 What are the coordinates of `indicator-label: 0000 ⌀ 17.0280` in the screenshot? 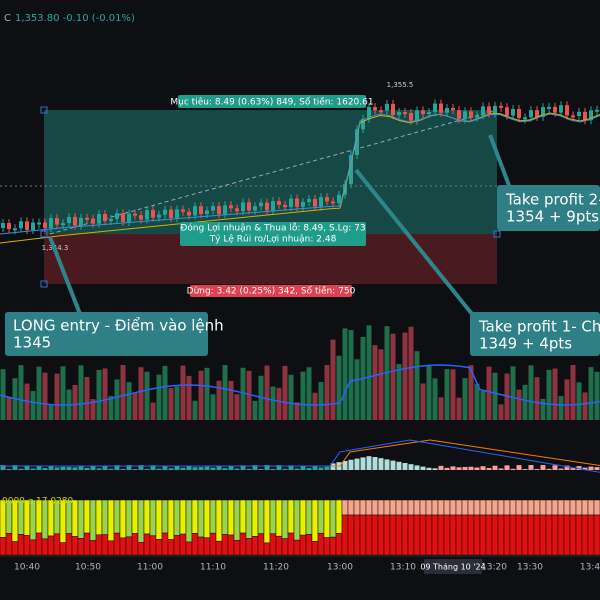 It's located at (38, 502).